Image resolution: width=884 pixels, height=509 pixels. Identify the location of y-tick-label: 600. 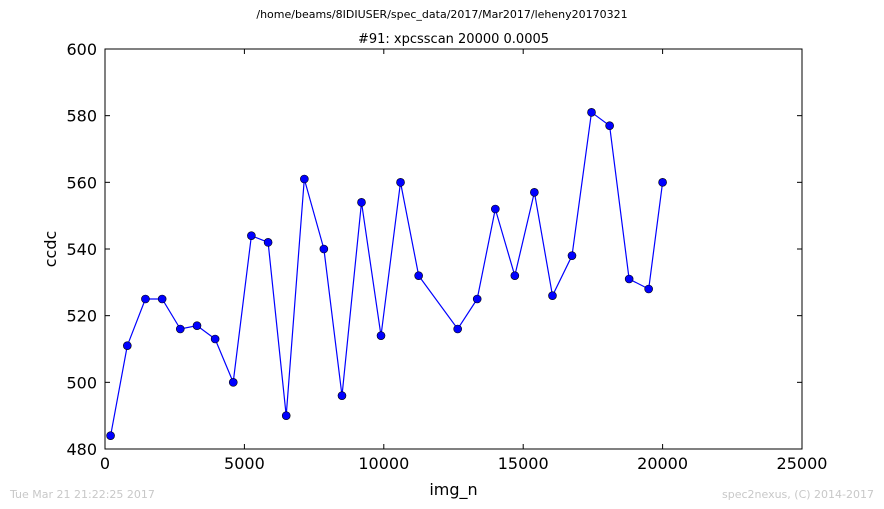
(81, 49).